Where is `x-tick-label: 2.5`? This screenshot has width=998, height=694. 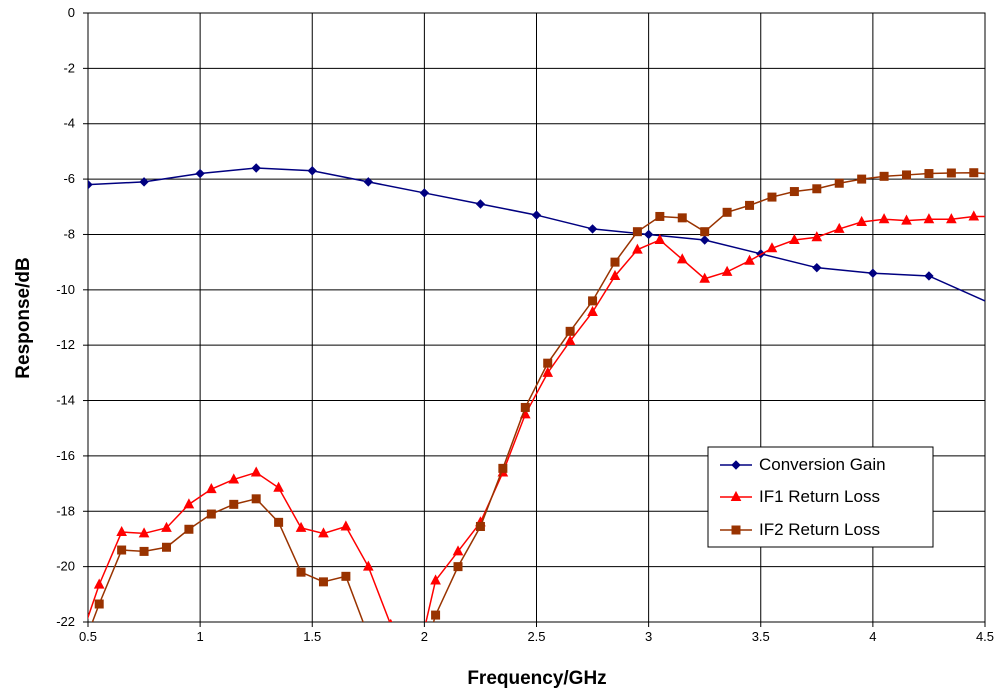 x-tick-label: 2.5 is located at coordinates (536, 636).